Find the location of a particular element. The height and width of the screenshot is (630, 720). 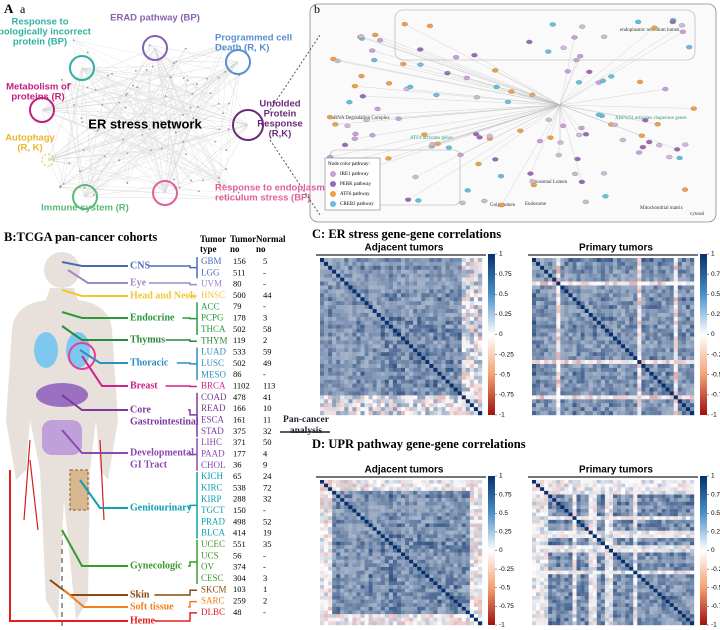

tumor-type: CHOL is located at coordinates (213, 465).